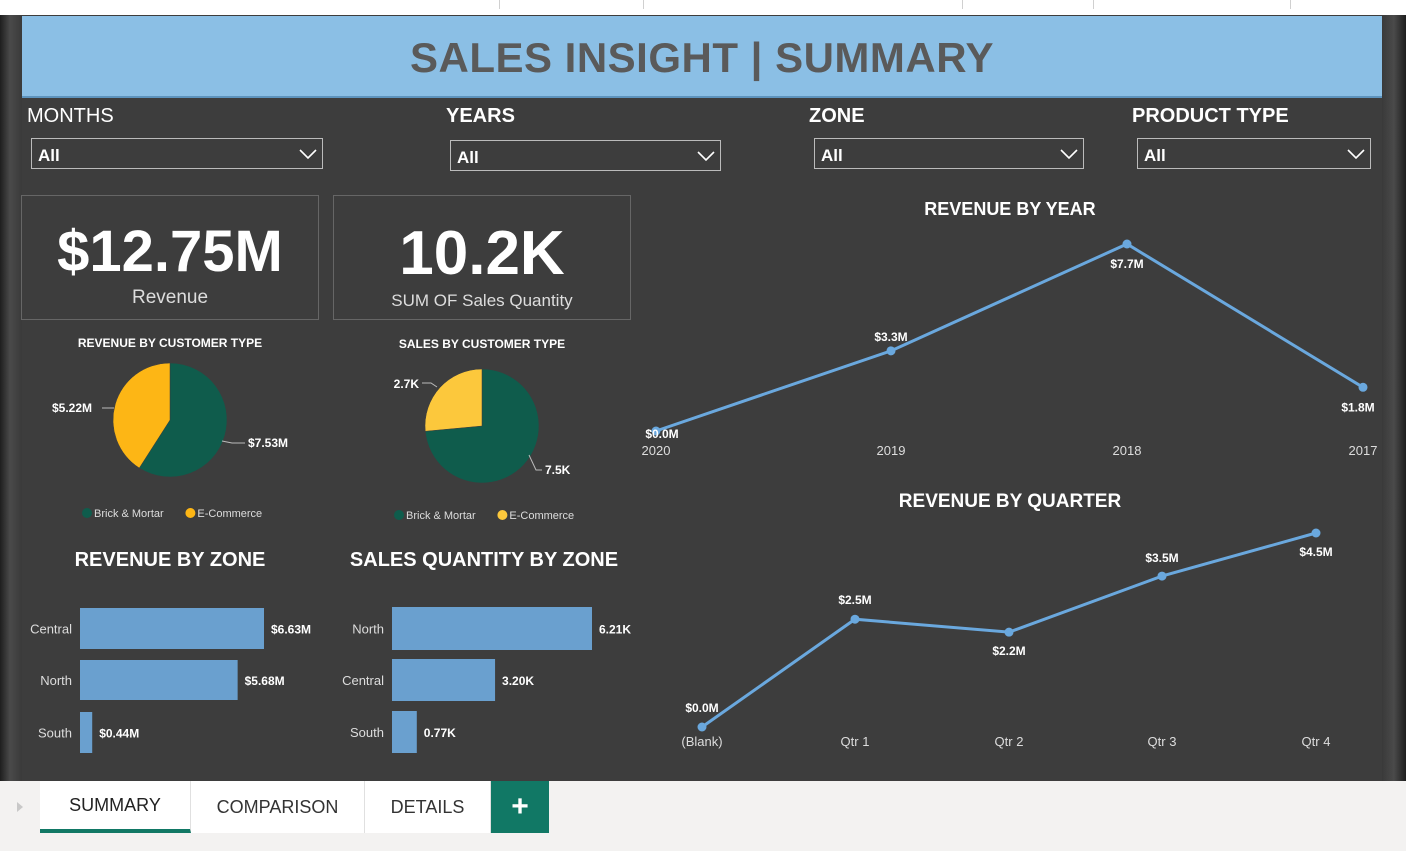 The width and height of the screenshot is (1406, 851). I want to click on pie-data-label: 2.7K, so click(407, 384).